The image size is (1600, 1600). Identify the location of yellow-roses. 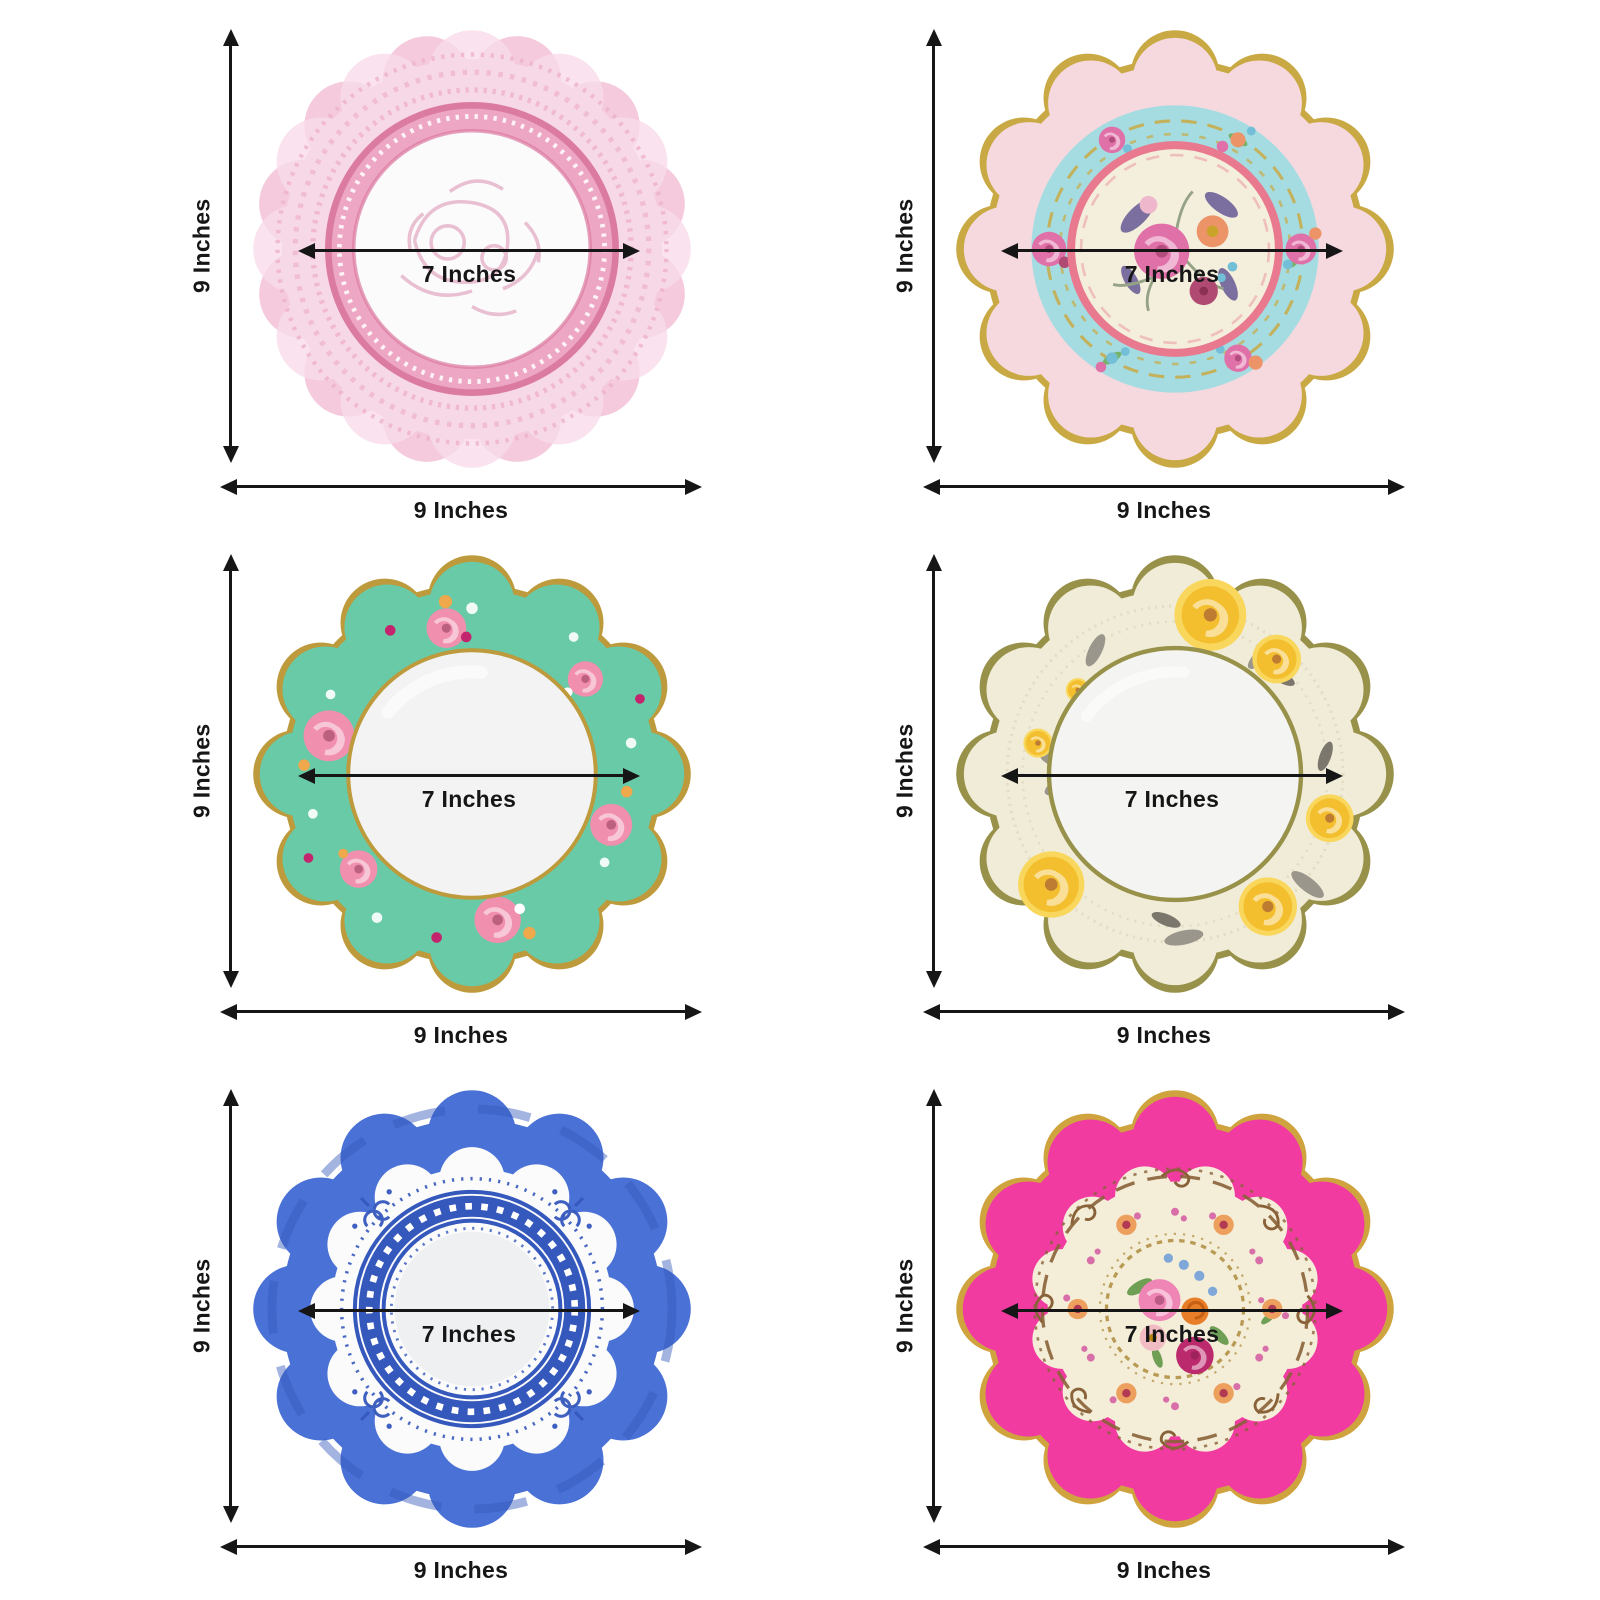
(1186, 757).